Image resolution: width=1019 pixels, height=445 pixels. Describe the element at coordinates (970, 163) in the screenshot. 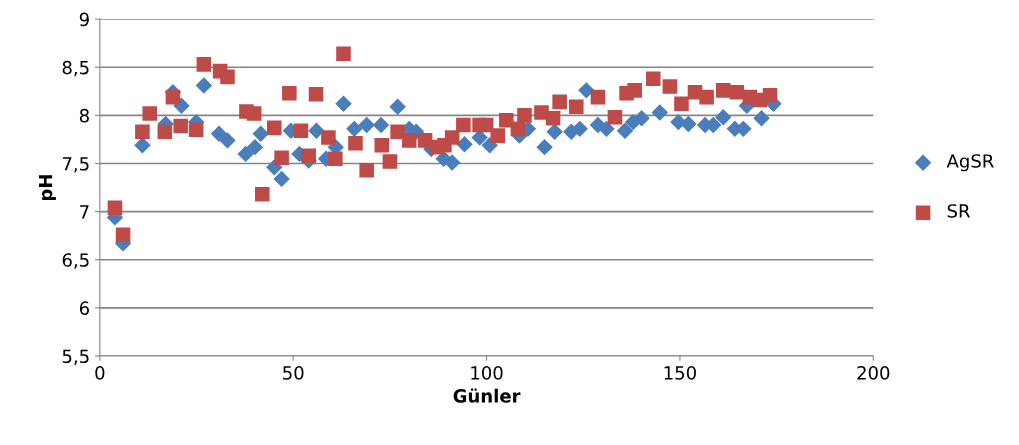

I see `legend-label: AgSR` at that location.